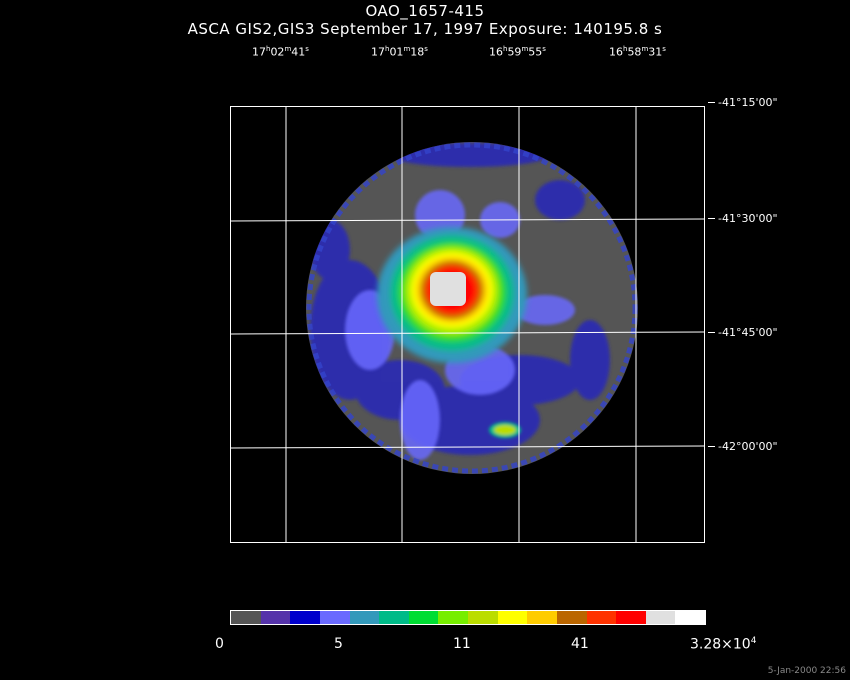  What do you see at coordinates (743, 102) in the screenshot?
I see `dec-label: -41°15'00"` at bounding box center [743, 102].